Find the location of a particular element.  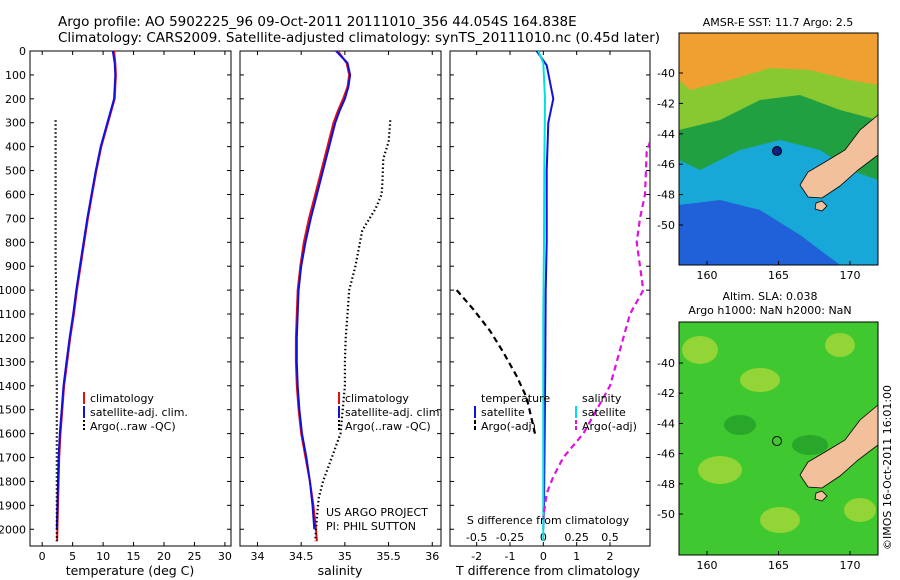

sla-land-south-island is located at coordinates (838, 446).